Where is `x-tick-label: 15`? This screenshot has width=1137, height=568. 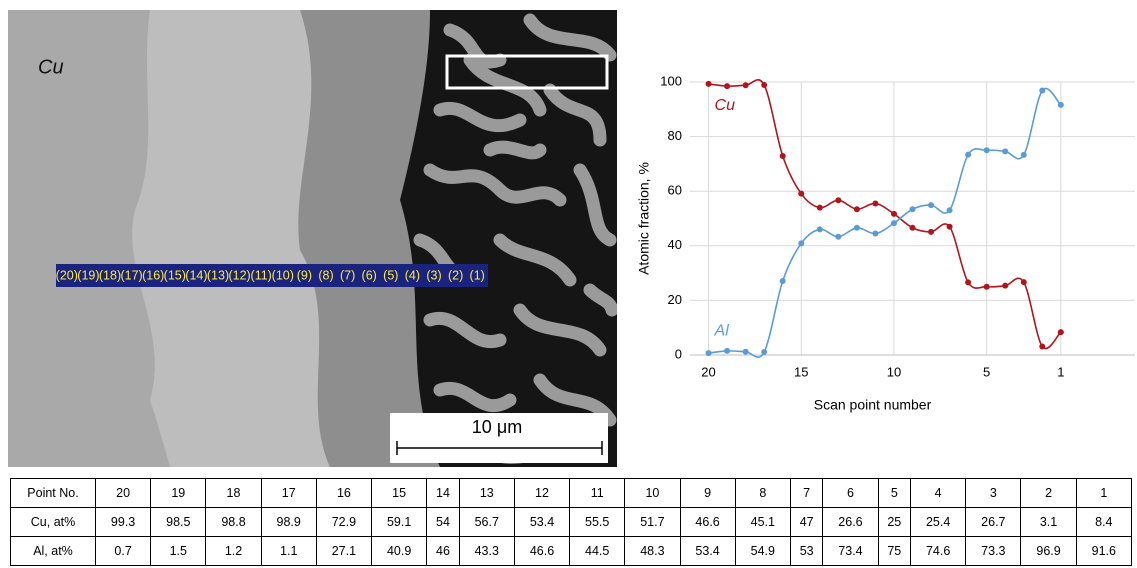
x-tick-label: 15 is located at coordinates (801, 371).